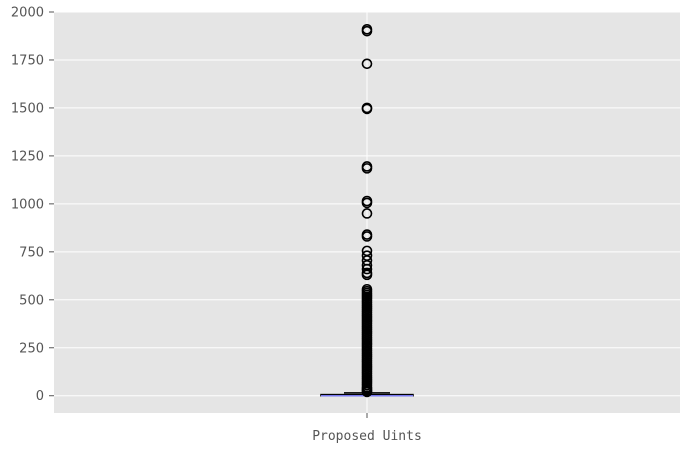 This screenshot has height=450, width=690. What do you see at coordinates (40, 396) in the screenshot?
I see `y-tick-label: 0` at bounding box center [40, 396].